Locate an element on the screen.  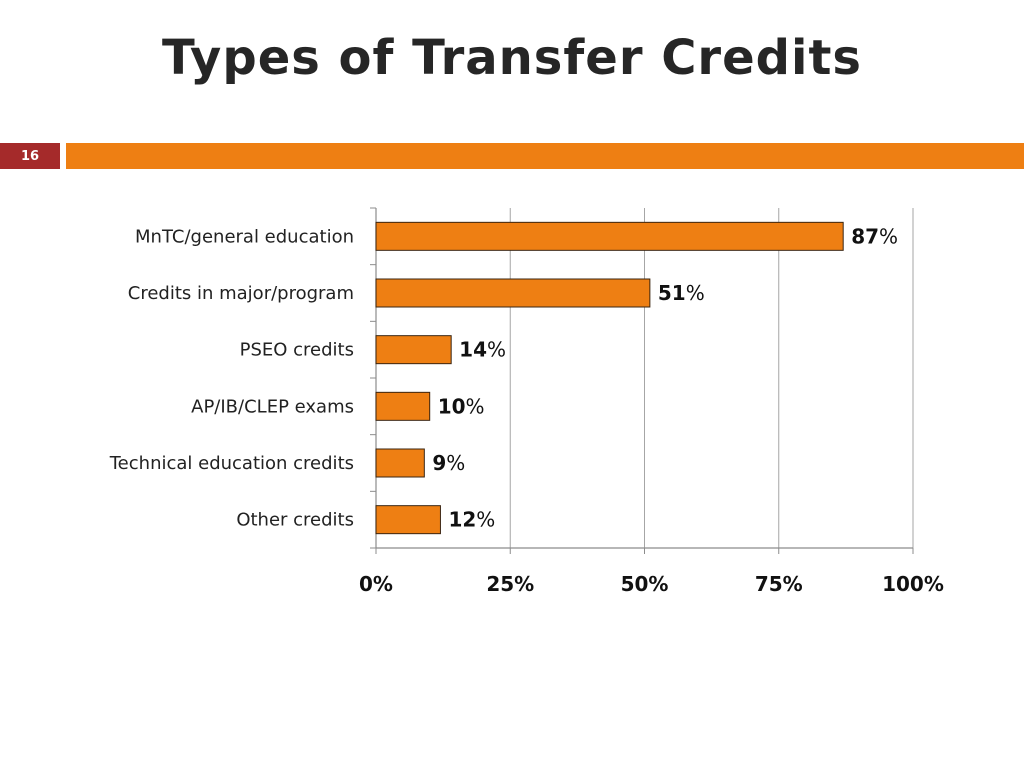
x-tick-label: 100% is located at coordinates (913, 584).